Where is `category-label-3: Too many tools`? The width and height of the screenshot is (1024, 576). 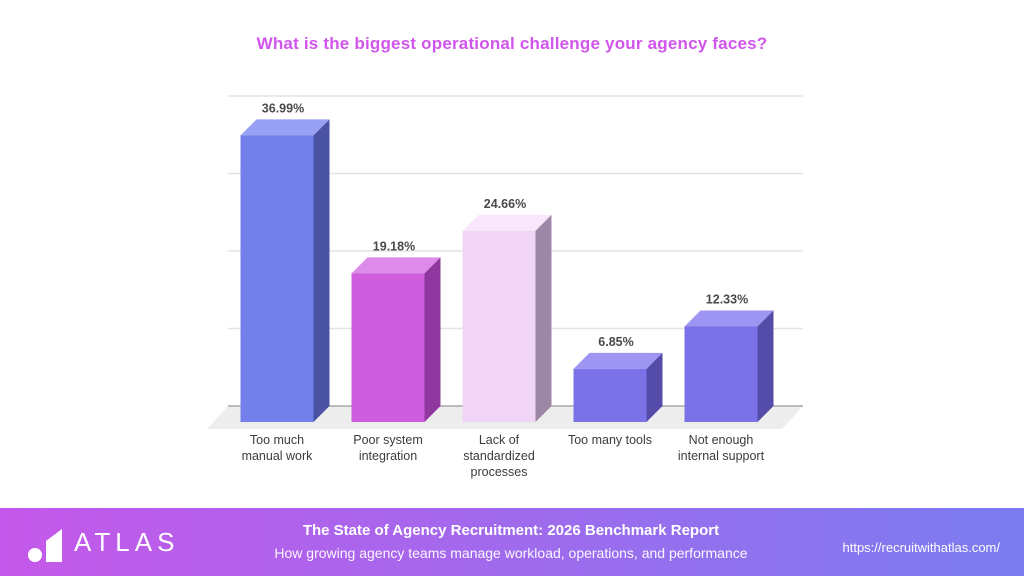 category-label-3: Too many tools is located at coordinates (610, 440).